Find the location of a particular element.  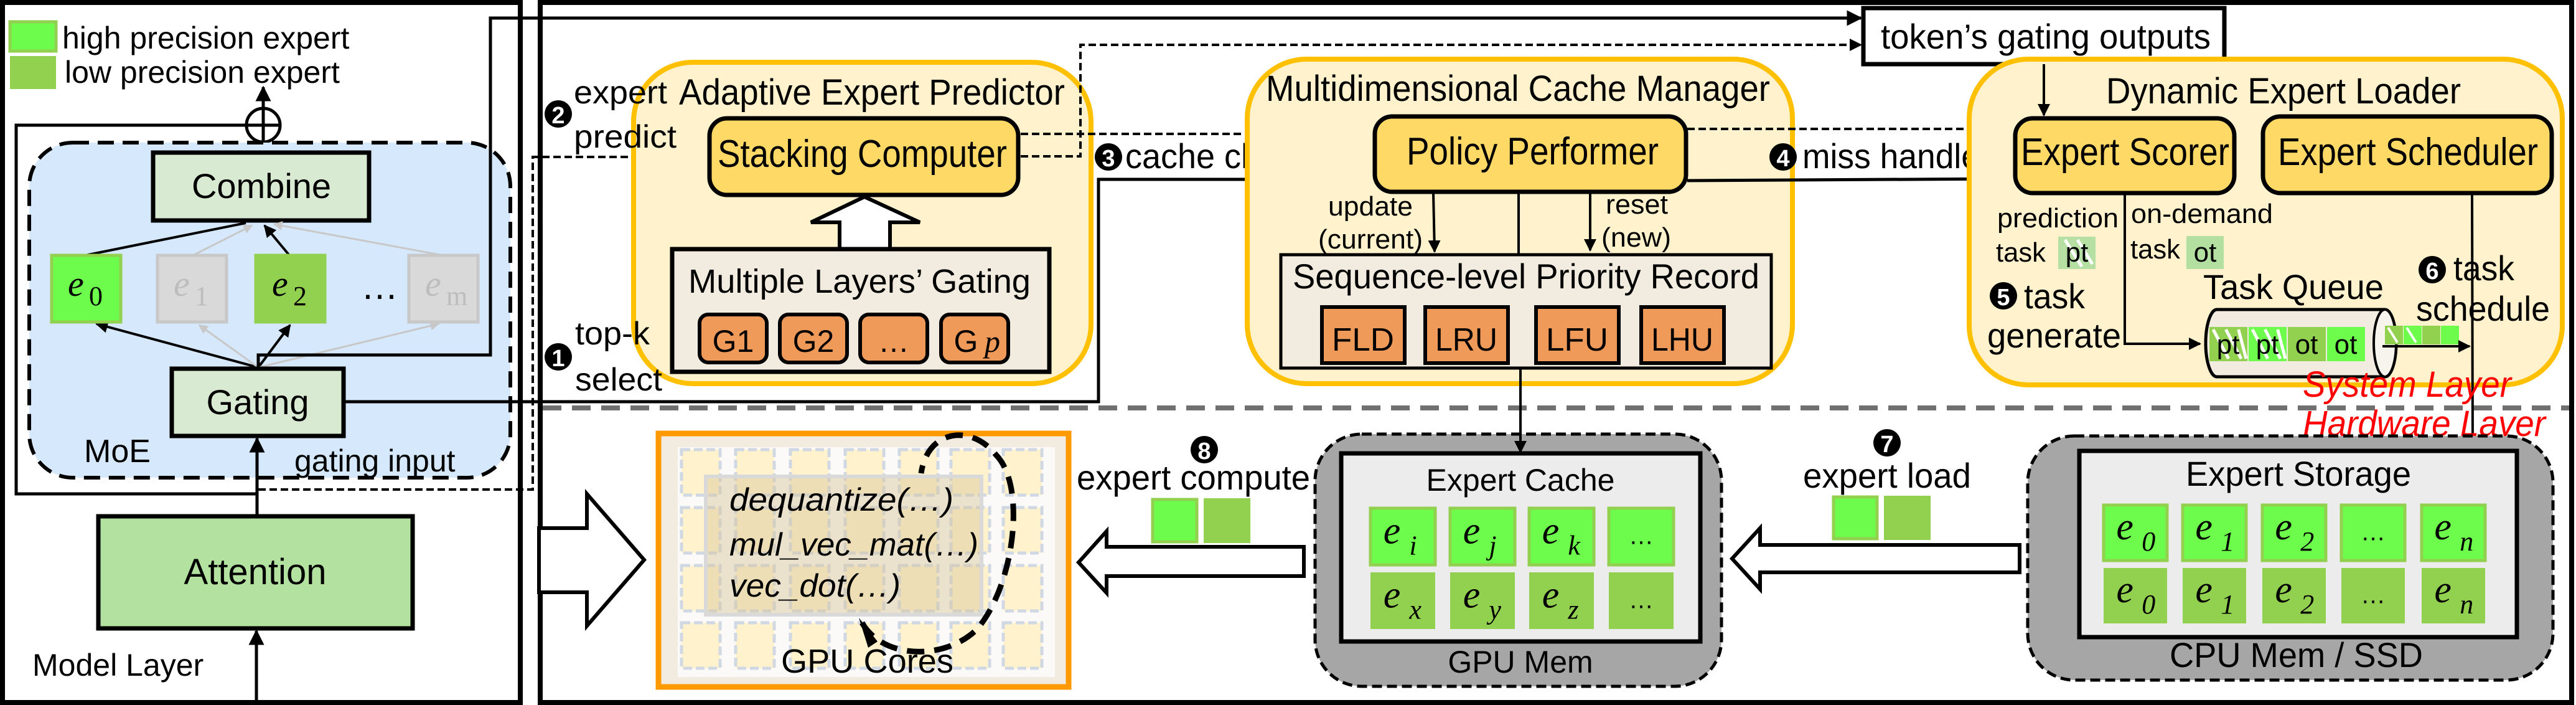

gating-label: Gating is located at coordinates (258, 402).